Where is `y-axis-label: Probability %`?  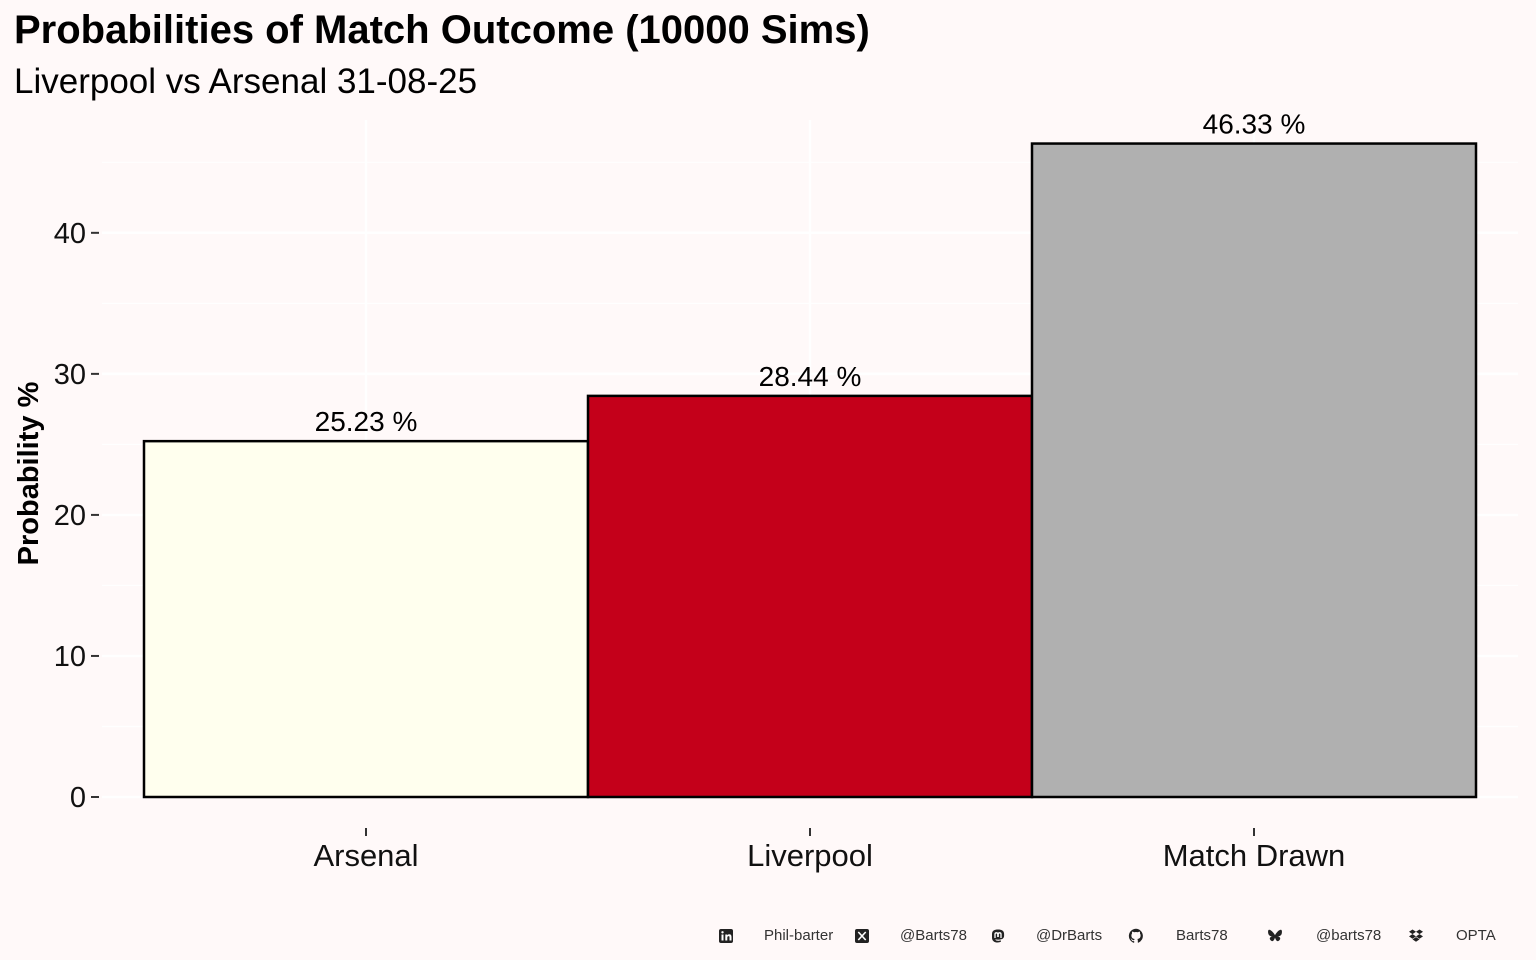
y-axis-label: Probability % is located at coordinates (29, 473).